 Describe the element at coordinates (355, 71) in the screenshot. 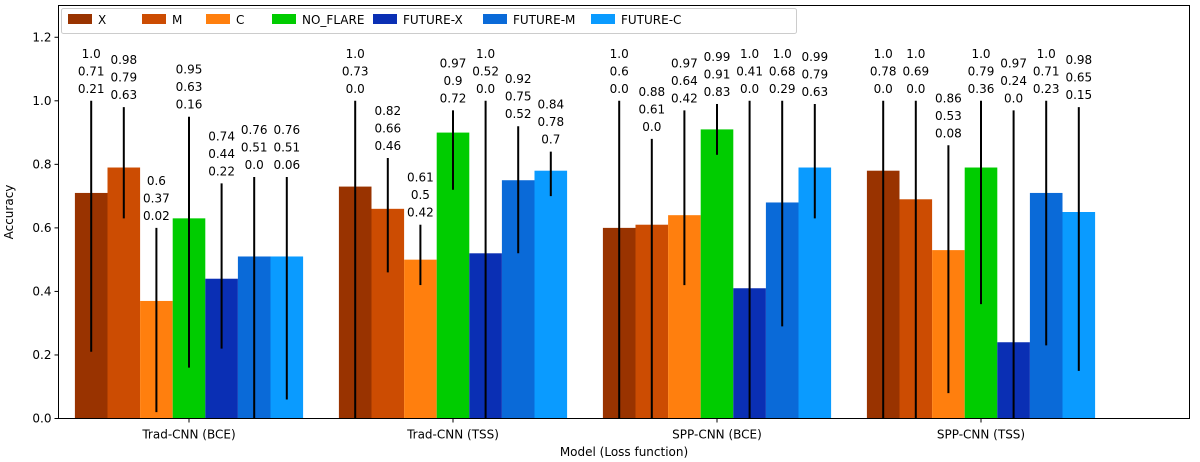

I see `data-label: 1.0 0.73 0.0` at that location.